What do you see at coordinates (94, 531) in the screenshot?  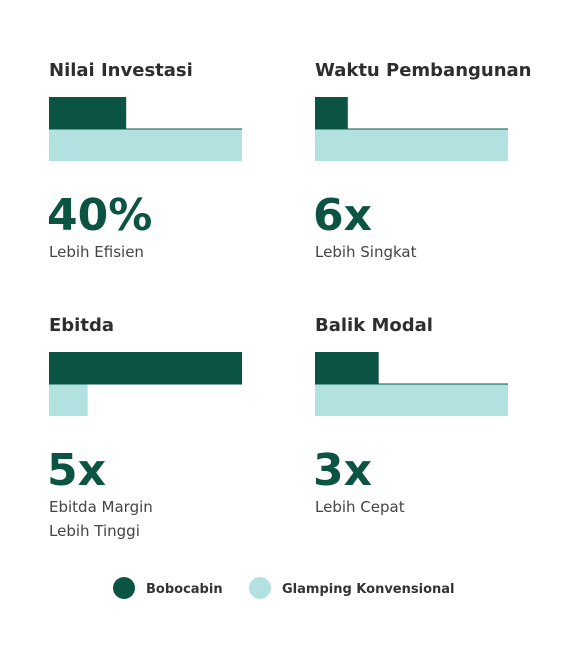 I see `caption: Lebih Tinggi` at bounding box center [94, 531].